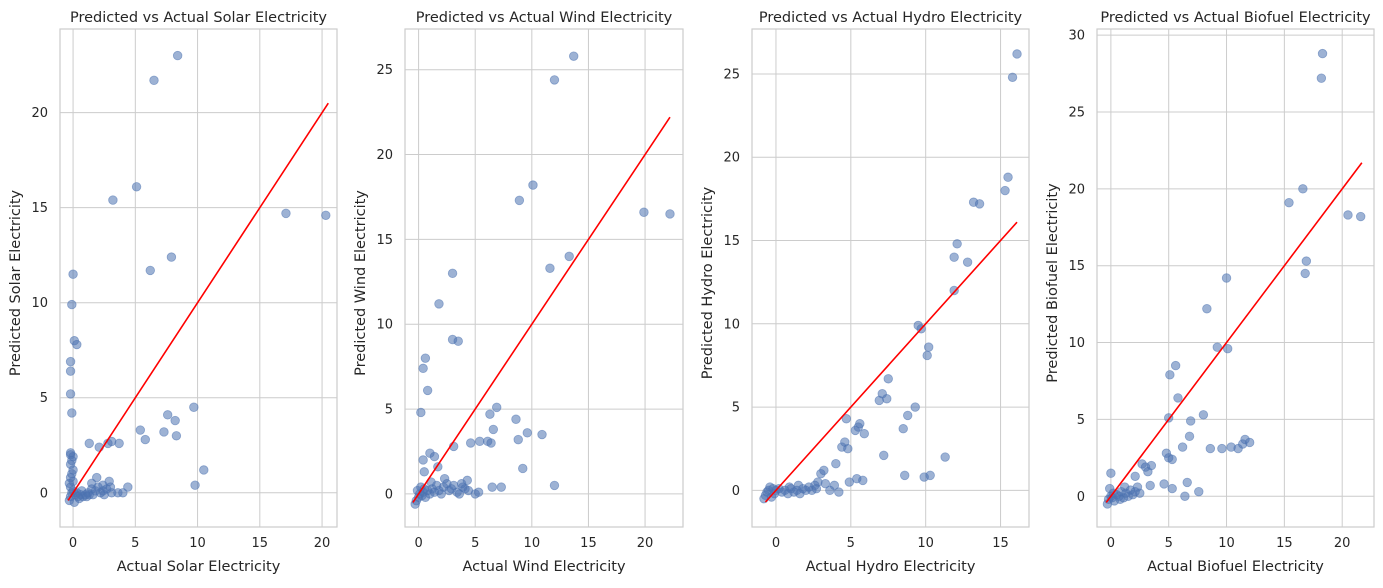  Describe the element at coordinates (708, 282) in the screenshot. I see `y-axis-label: Predicted Hydro Electricity` at that location.